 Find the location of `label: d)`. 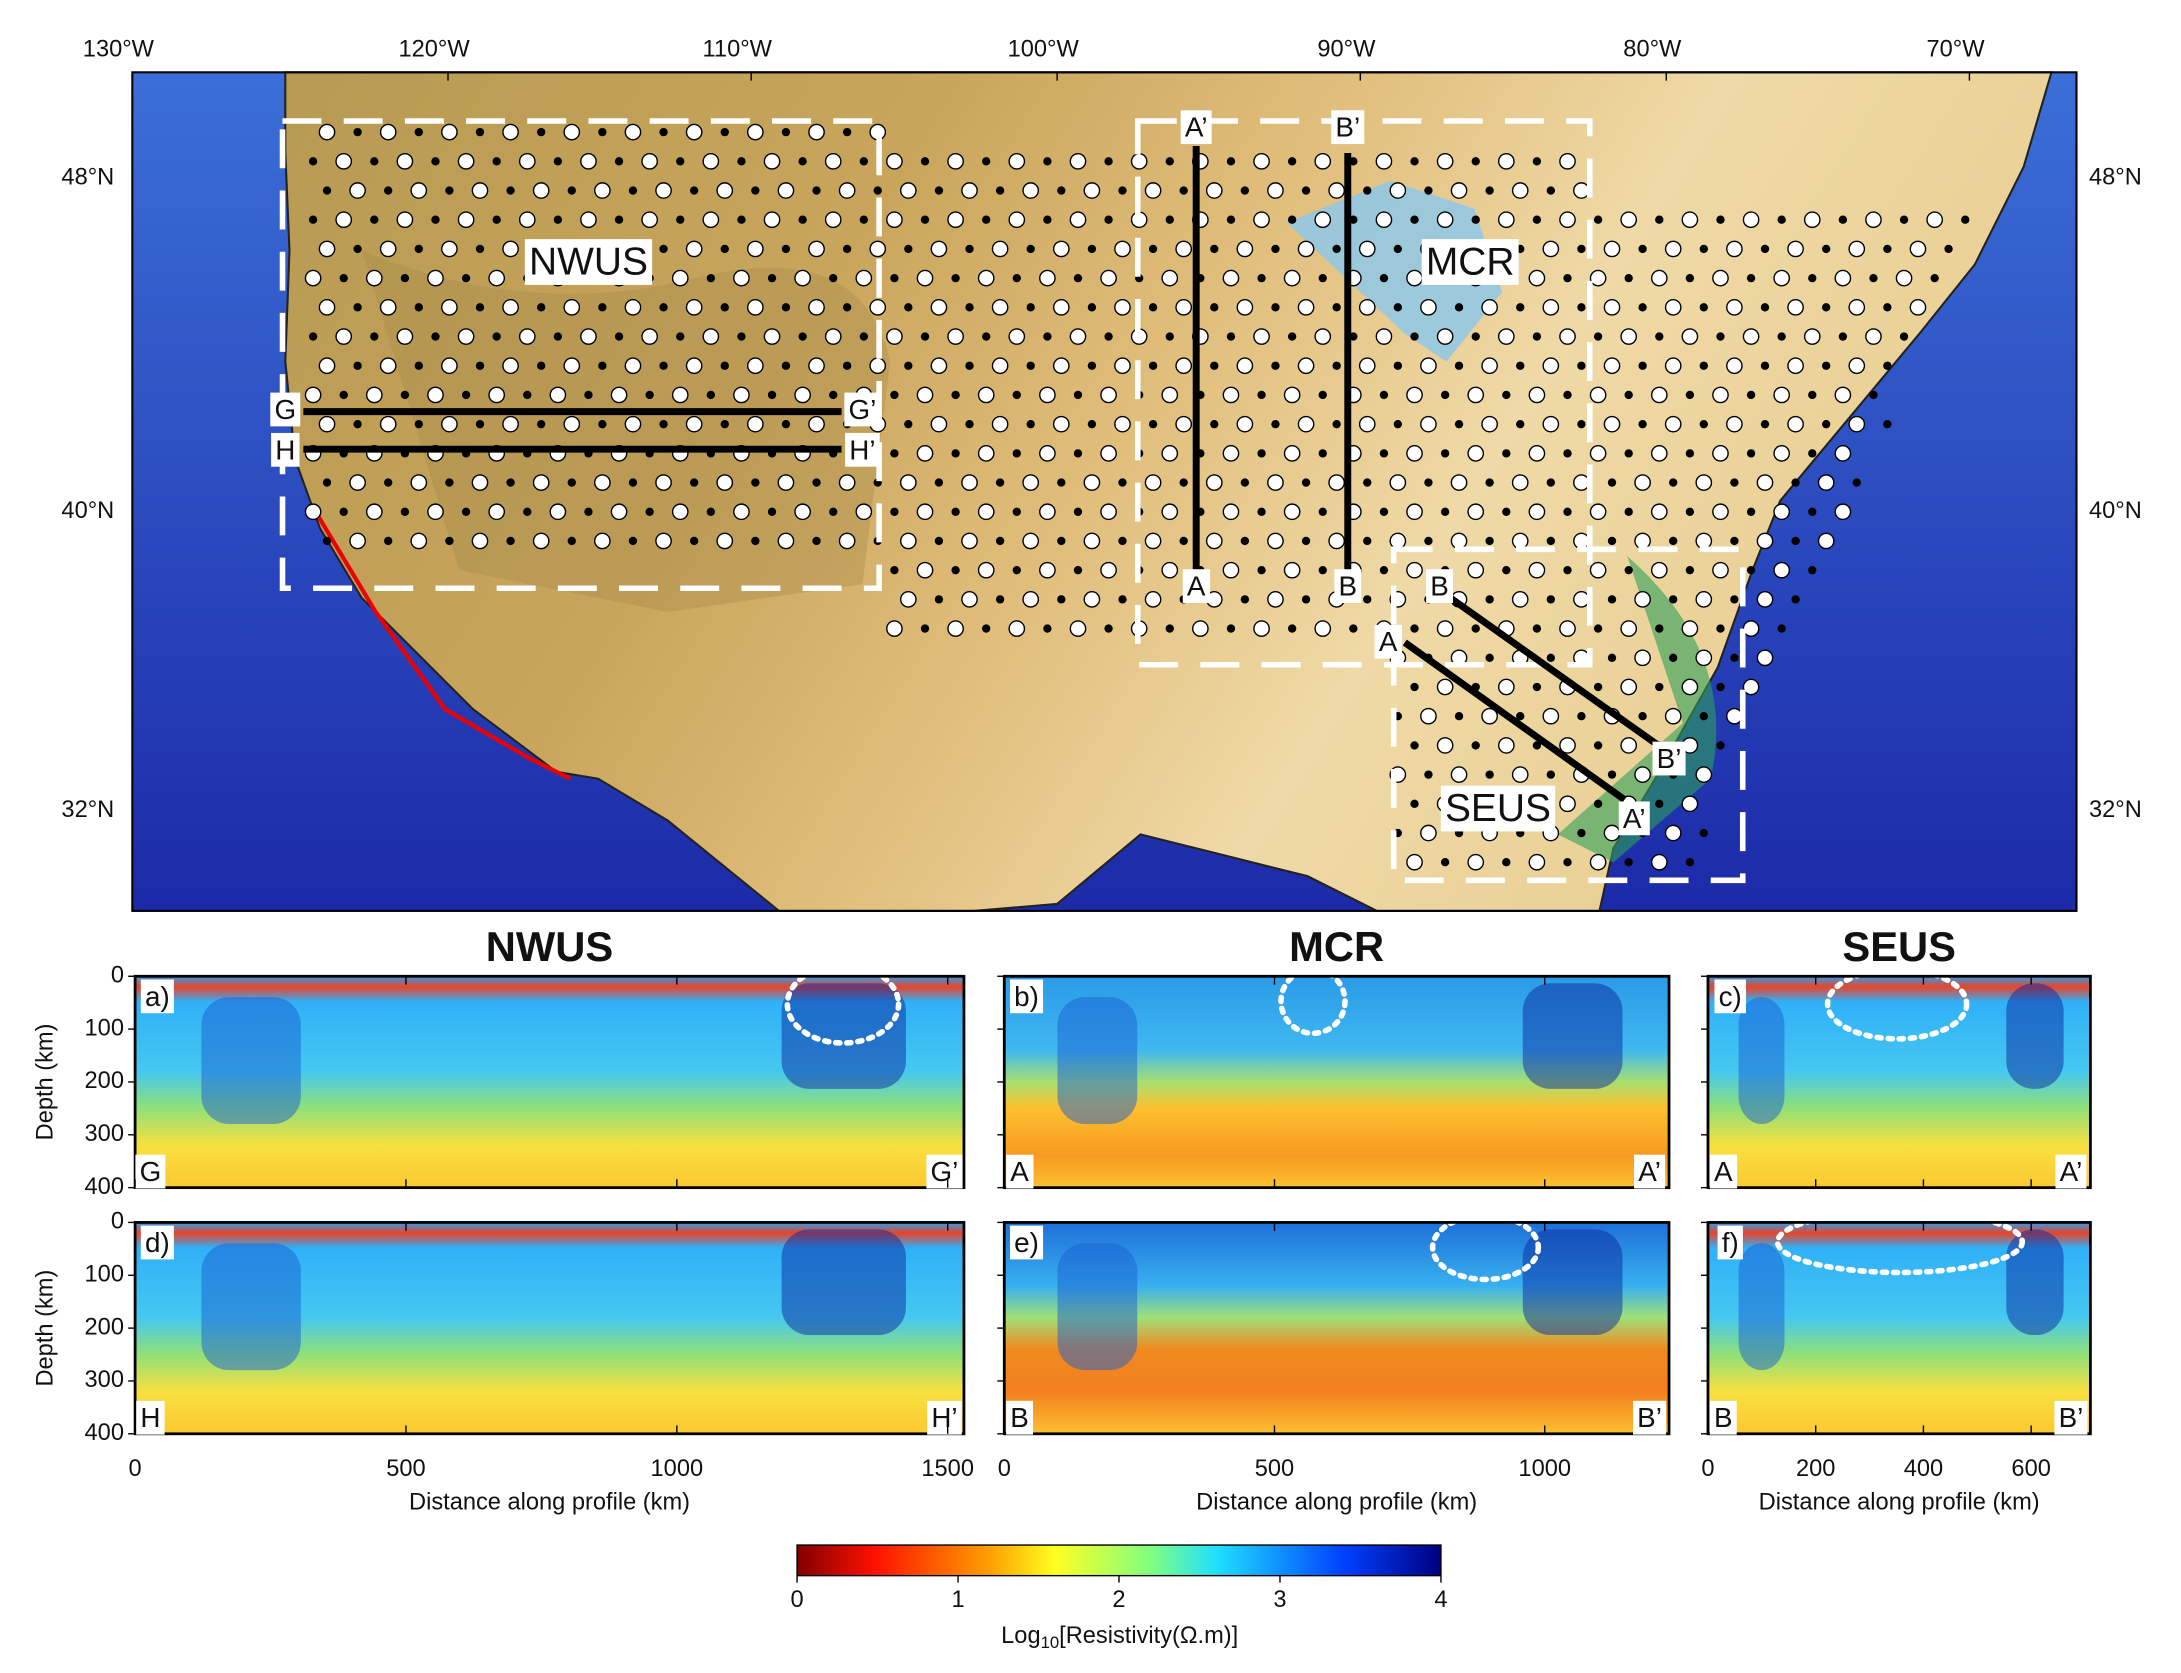

label: d) is located at coordinates (157, 1242).